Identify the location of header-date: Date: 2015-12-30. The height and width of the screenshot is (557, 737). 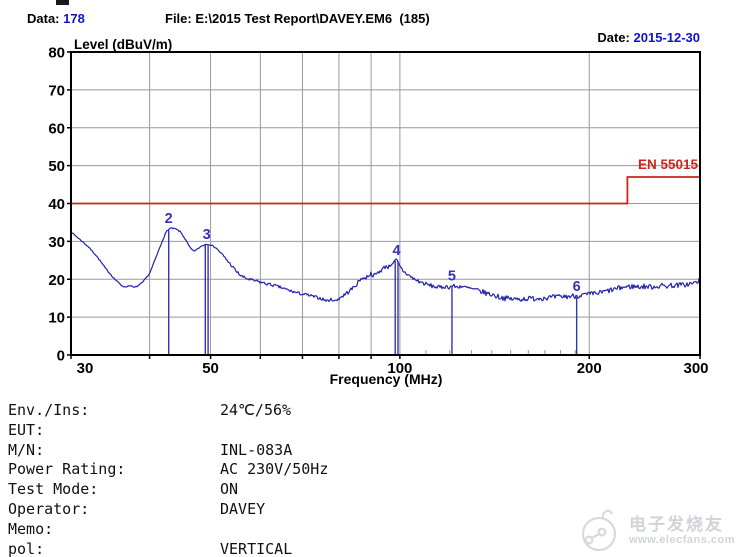
(648, 37).